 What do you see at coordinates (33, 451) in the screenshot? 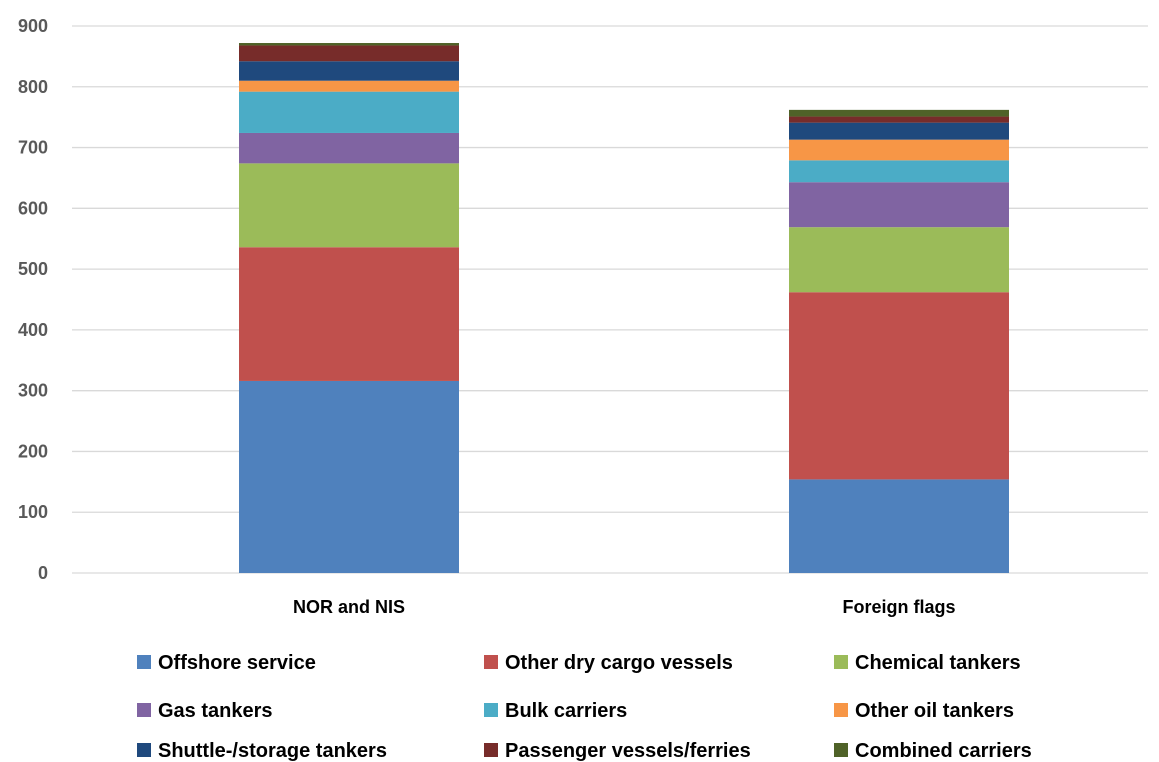
I see `y-tick-label: 200` at bounding box center [33, 451].